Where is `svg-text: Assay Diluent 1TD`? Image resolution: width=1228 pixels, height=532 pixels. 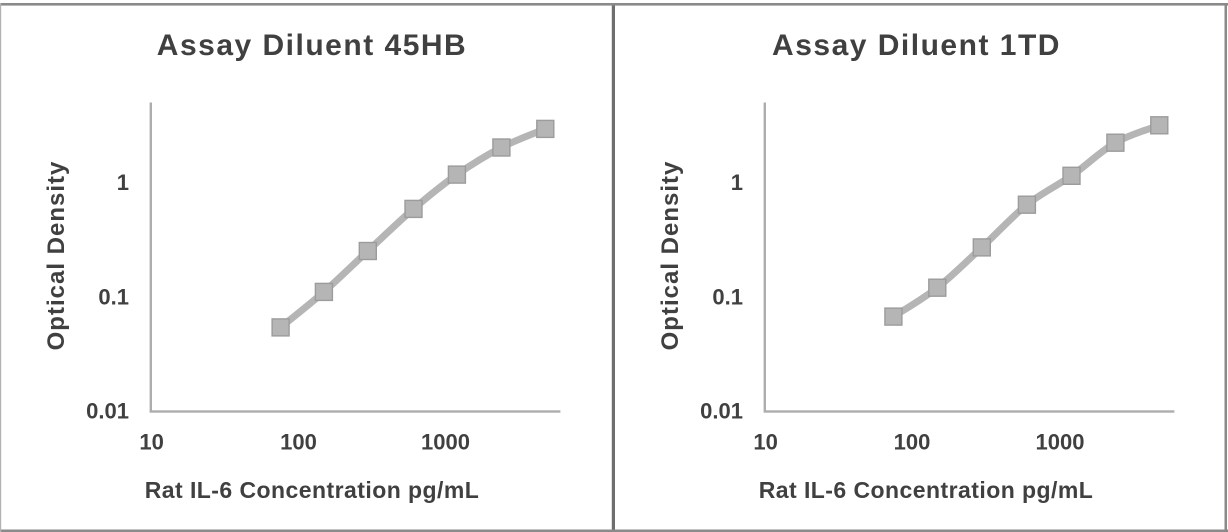
svg-text: Assay Diluent 1TD is located at coordinates (916, 45).